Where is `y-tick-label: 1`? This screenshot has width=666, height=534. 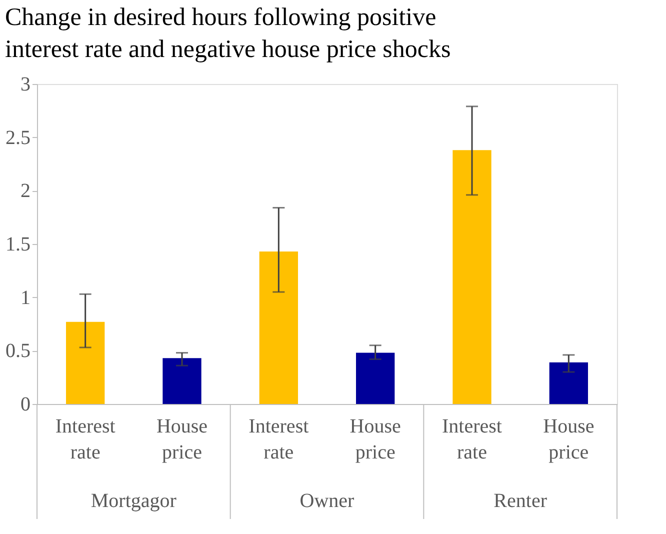 y-tick-label: 1 is located at coordinates (25, 297).